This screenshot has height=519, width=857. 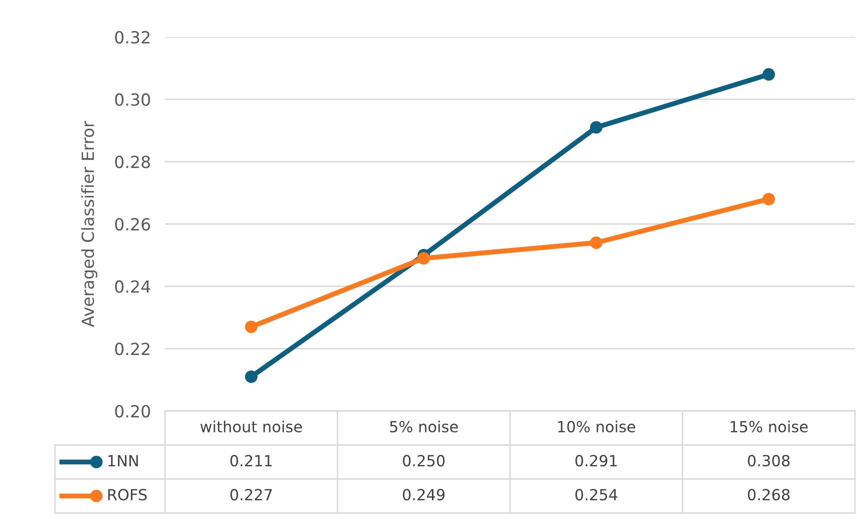 I want to click on data-label: 0.227, so click(x=251, y=494).